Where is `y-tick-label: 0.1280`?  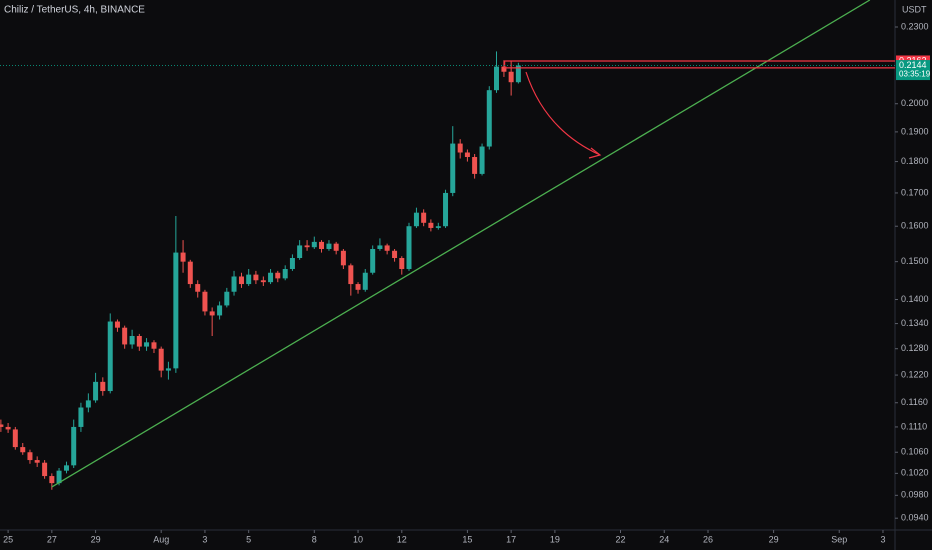 y-tick-label: 0.1280 is located at coordinates (915, 348).